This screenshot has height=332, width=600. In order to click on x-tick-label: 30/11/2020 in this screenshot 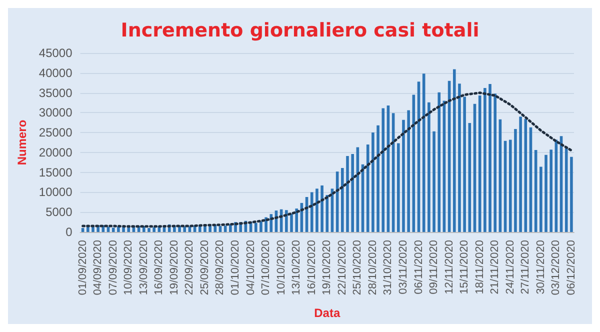, I will do `click(540, 267)`.